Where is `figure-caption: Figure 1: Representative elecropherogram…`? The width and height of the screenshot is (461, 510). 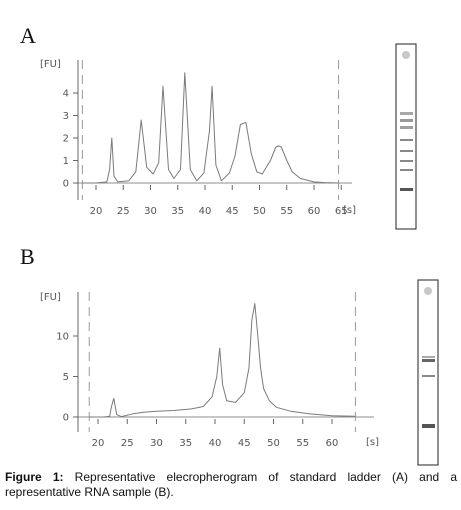
figure-caption: Figure 1: Representative elecropherogram… is located at coordinates (231, 485).